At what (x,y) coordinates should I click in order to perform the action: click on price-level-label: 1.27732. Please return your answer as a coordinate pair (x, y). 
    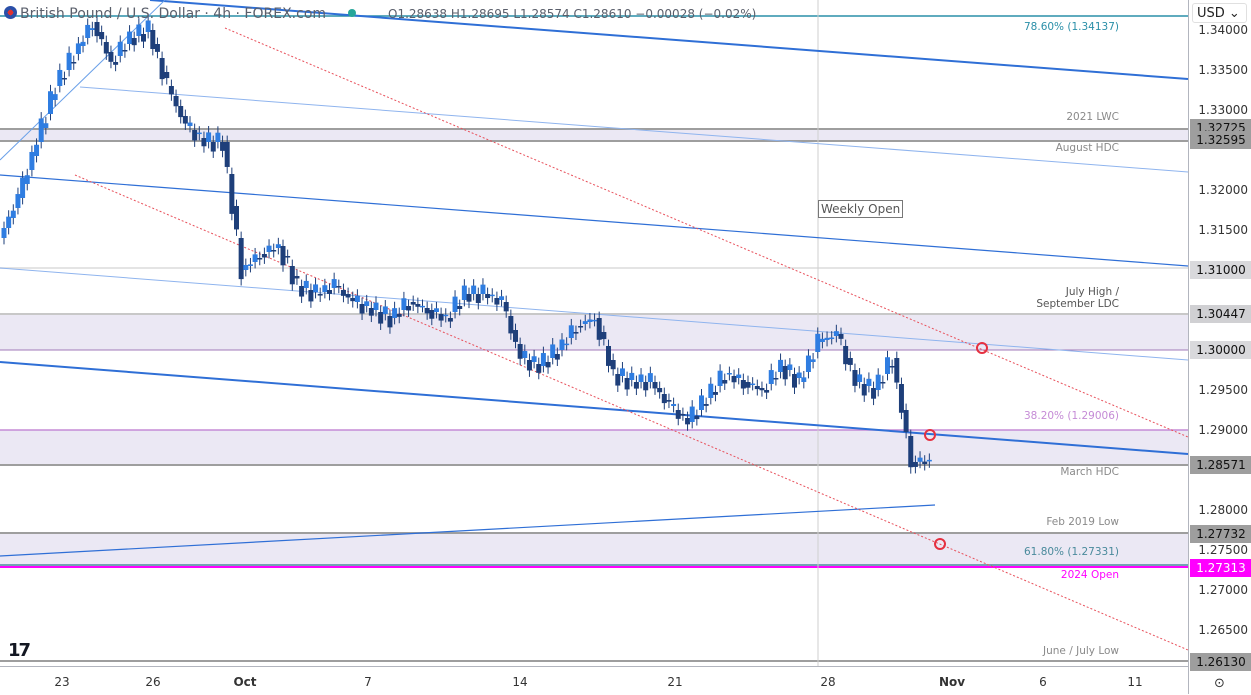
    Looking at the image, I should click on (1220, 534).